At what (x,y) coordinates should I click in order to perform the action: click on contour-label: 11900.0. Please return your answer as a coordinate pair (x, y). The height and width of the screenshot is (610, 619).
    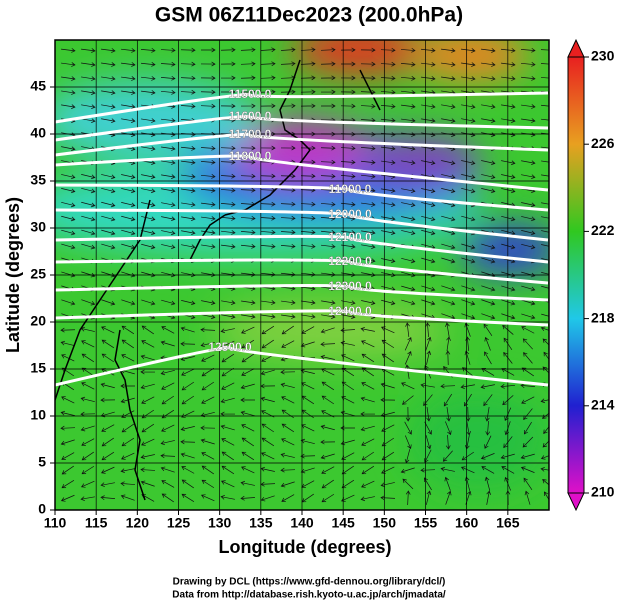
    Looking at the image, I should click on (350, 189).